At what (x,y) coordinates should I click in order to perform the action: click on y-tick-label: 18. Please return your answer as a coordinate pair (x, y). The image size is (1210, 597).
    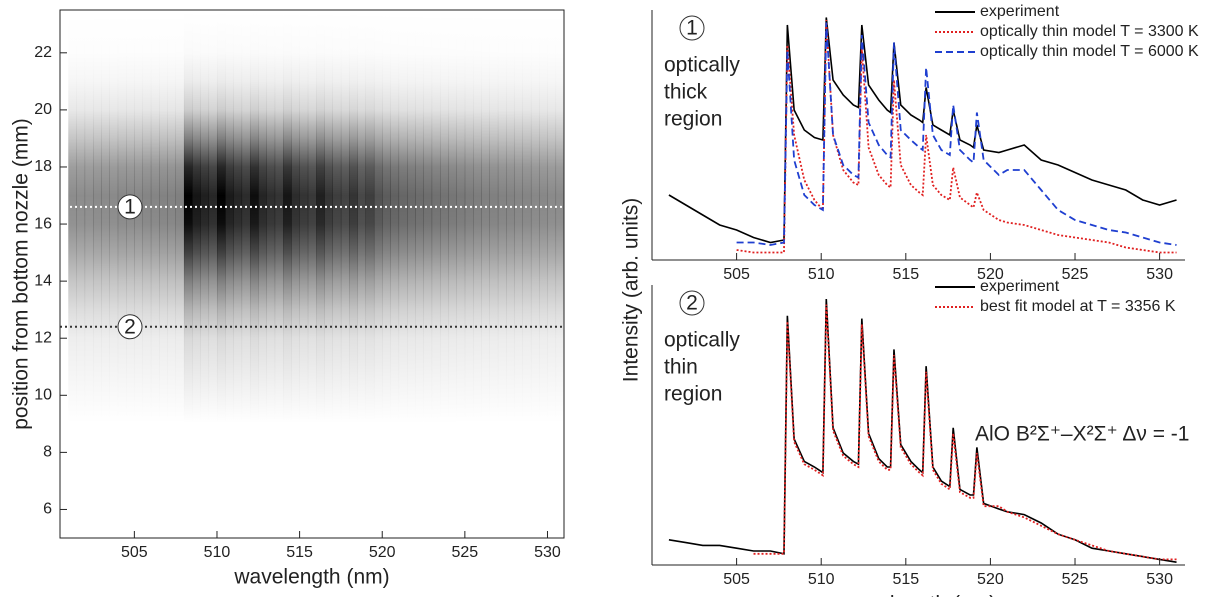
    Looking at the image, I should click on (43, 166).